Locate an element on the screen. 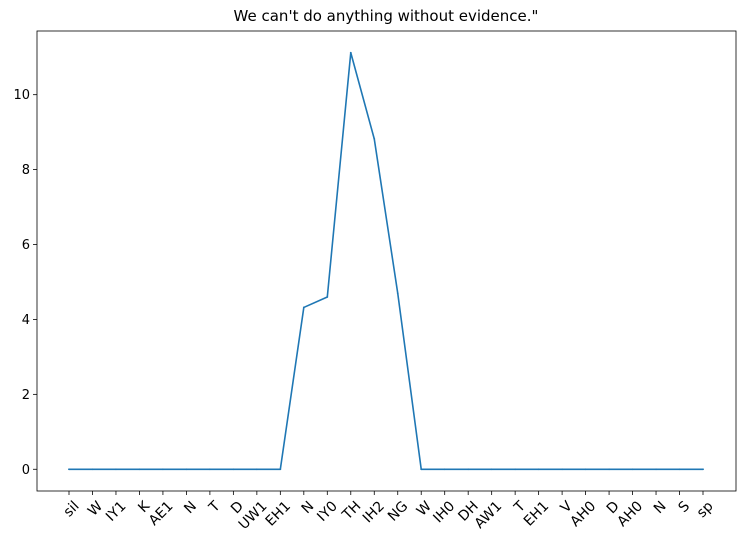 Image resolution: width=744 pixels, height=550 pixels. y-tick-label: 2 is located at coordinates (26, 395).